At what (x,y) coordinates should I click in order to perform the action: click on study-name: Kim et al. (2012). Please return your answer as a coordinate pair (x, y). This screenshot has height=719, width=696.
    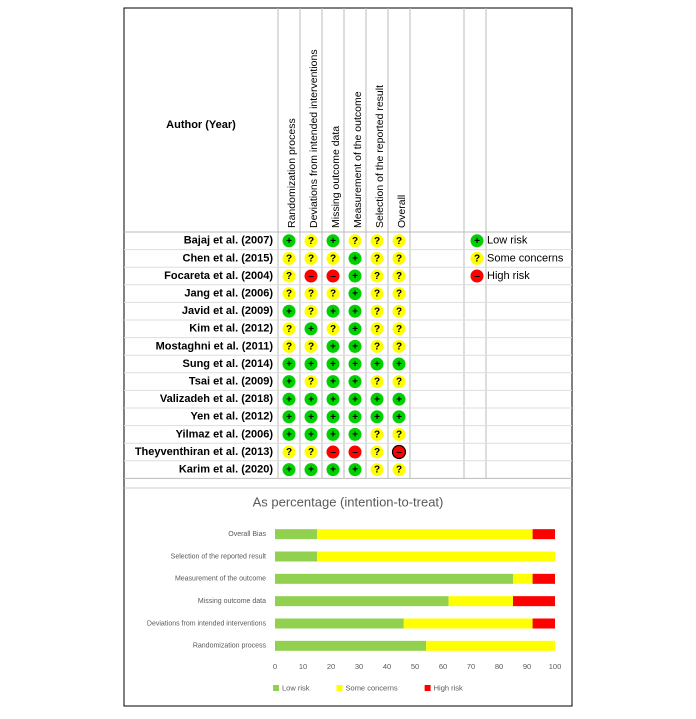
    Looking at the image, I should click on (231, 329).